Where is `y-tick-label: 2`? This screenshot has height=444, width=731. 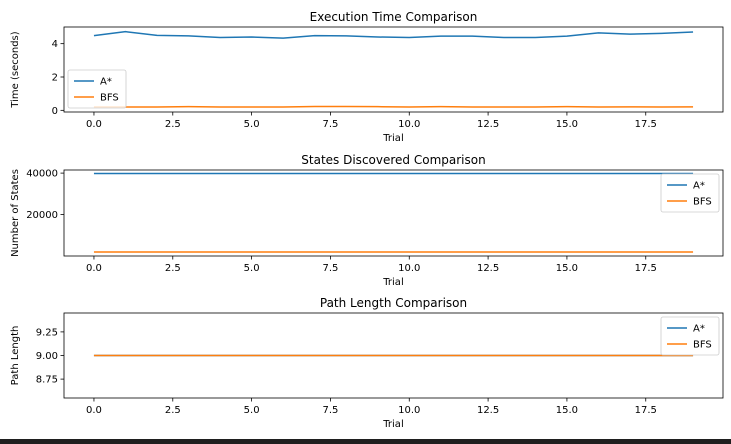 y-tick-label: 2 is located at coordinates (55, 78).